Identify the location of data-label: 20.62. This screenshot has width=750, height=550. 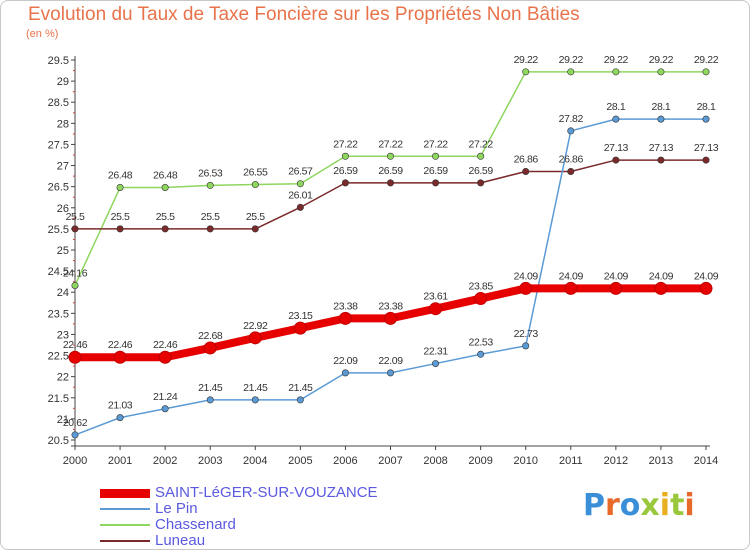
(75, 423).